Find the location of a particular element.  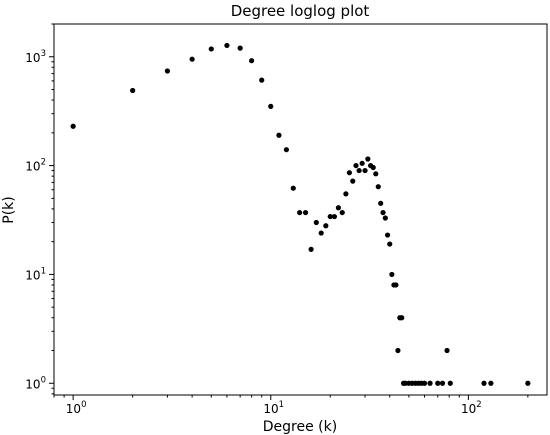

x-axis-label: Degree (k) is located at coordinates (300, 427).